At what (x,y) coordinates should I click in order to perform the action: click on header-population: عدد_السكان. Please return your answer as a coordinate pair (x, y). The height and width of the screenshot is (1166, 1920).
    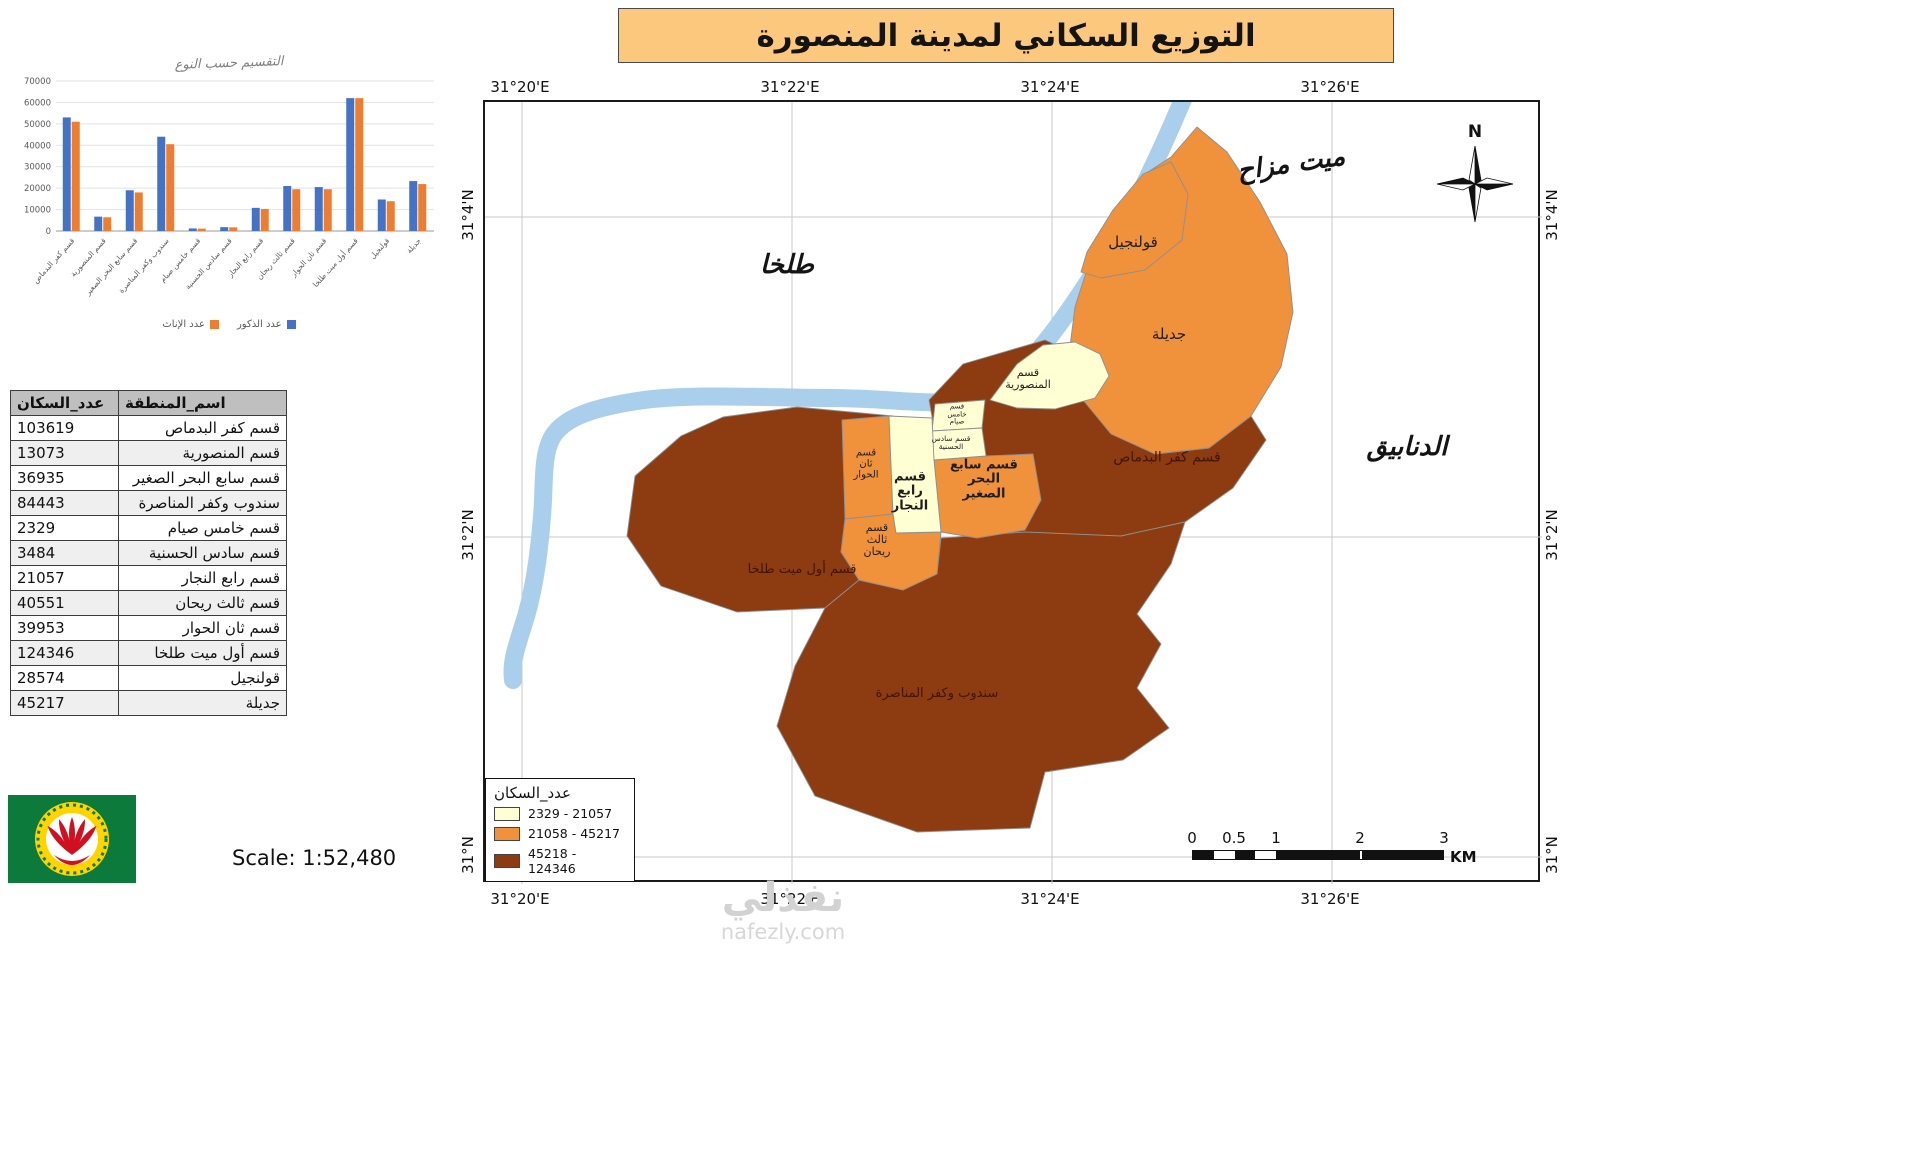
    Looking at the image, I should click on (64, 403).